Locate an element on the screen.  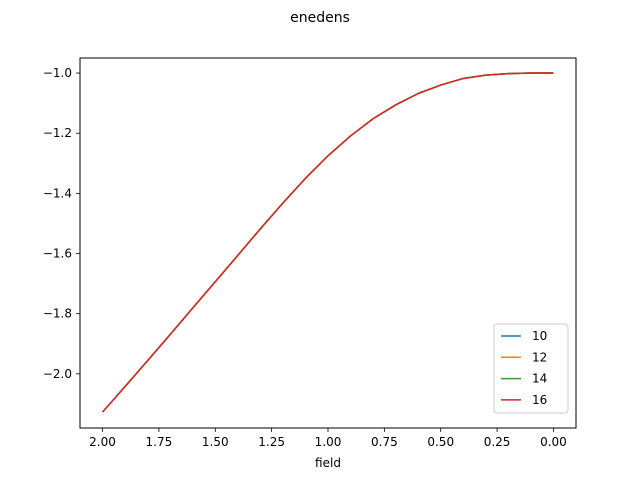
x-tick-label: 1.75 is located at coordinates (159, 442).